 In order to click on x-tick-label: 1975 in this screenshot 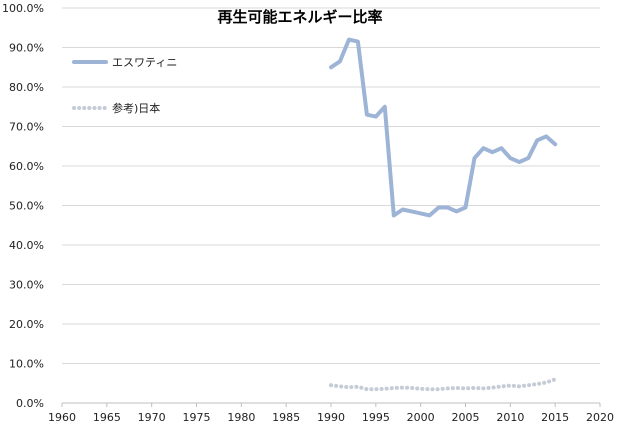, I will do `click(197, 417)`.